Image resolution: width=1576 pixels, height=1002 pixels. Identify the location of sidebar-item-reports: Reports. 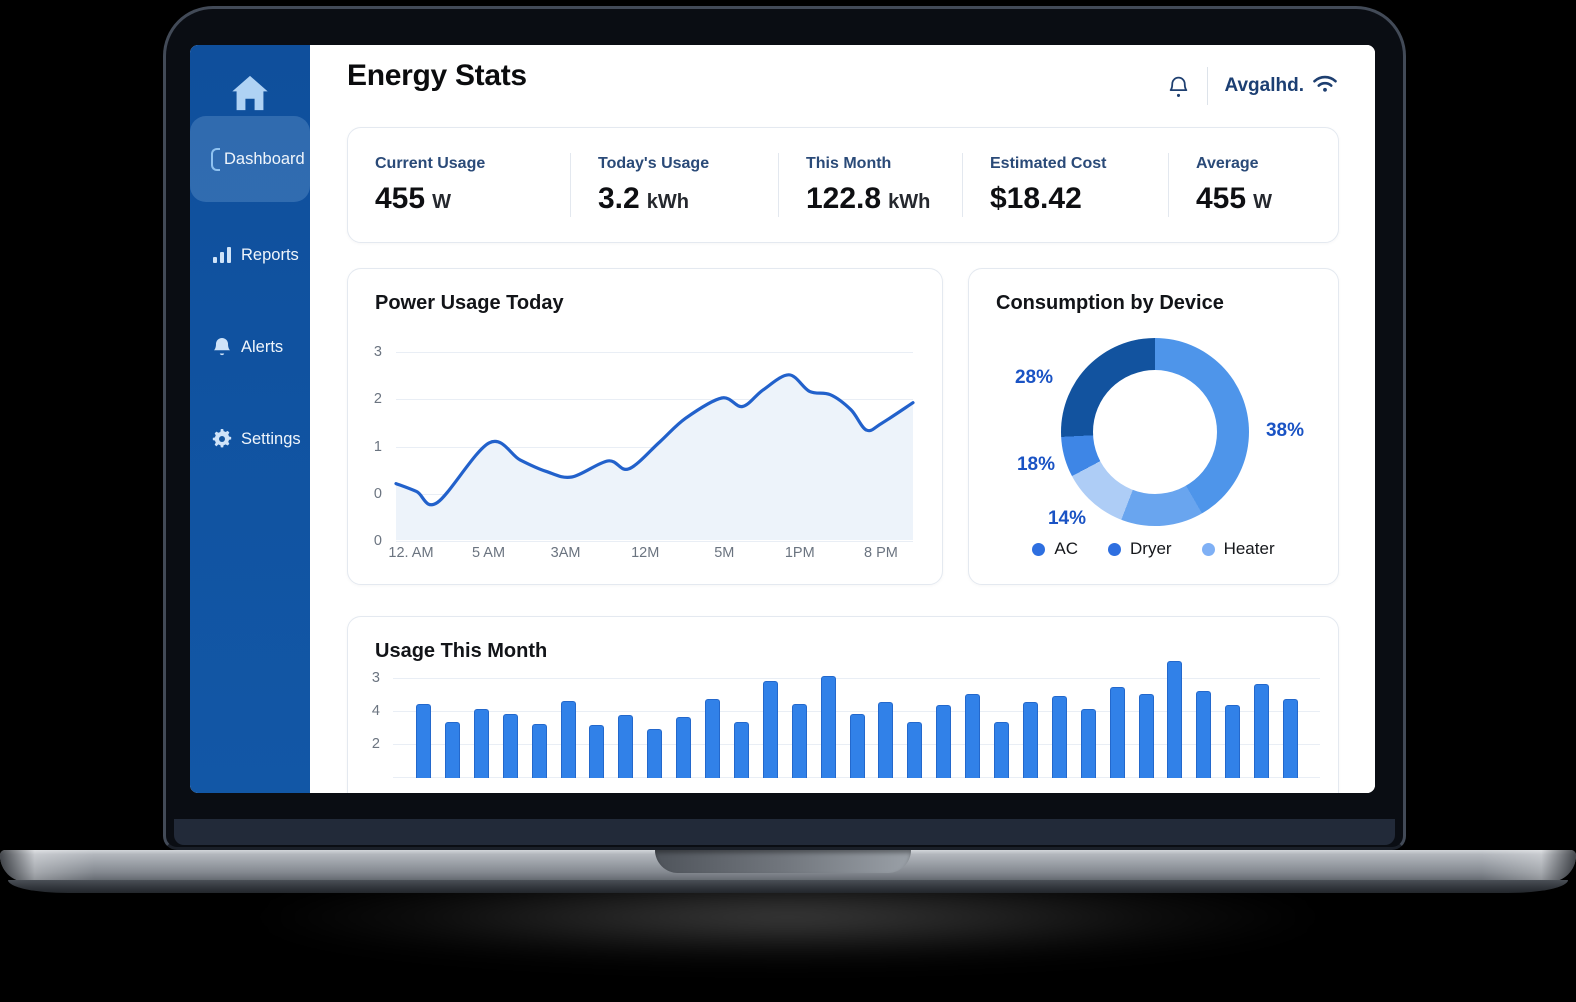
(250, 255).